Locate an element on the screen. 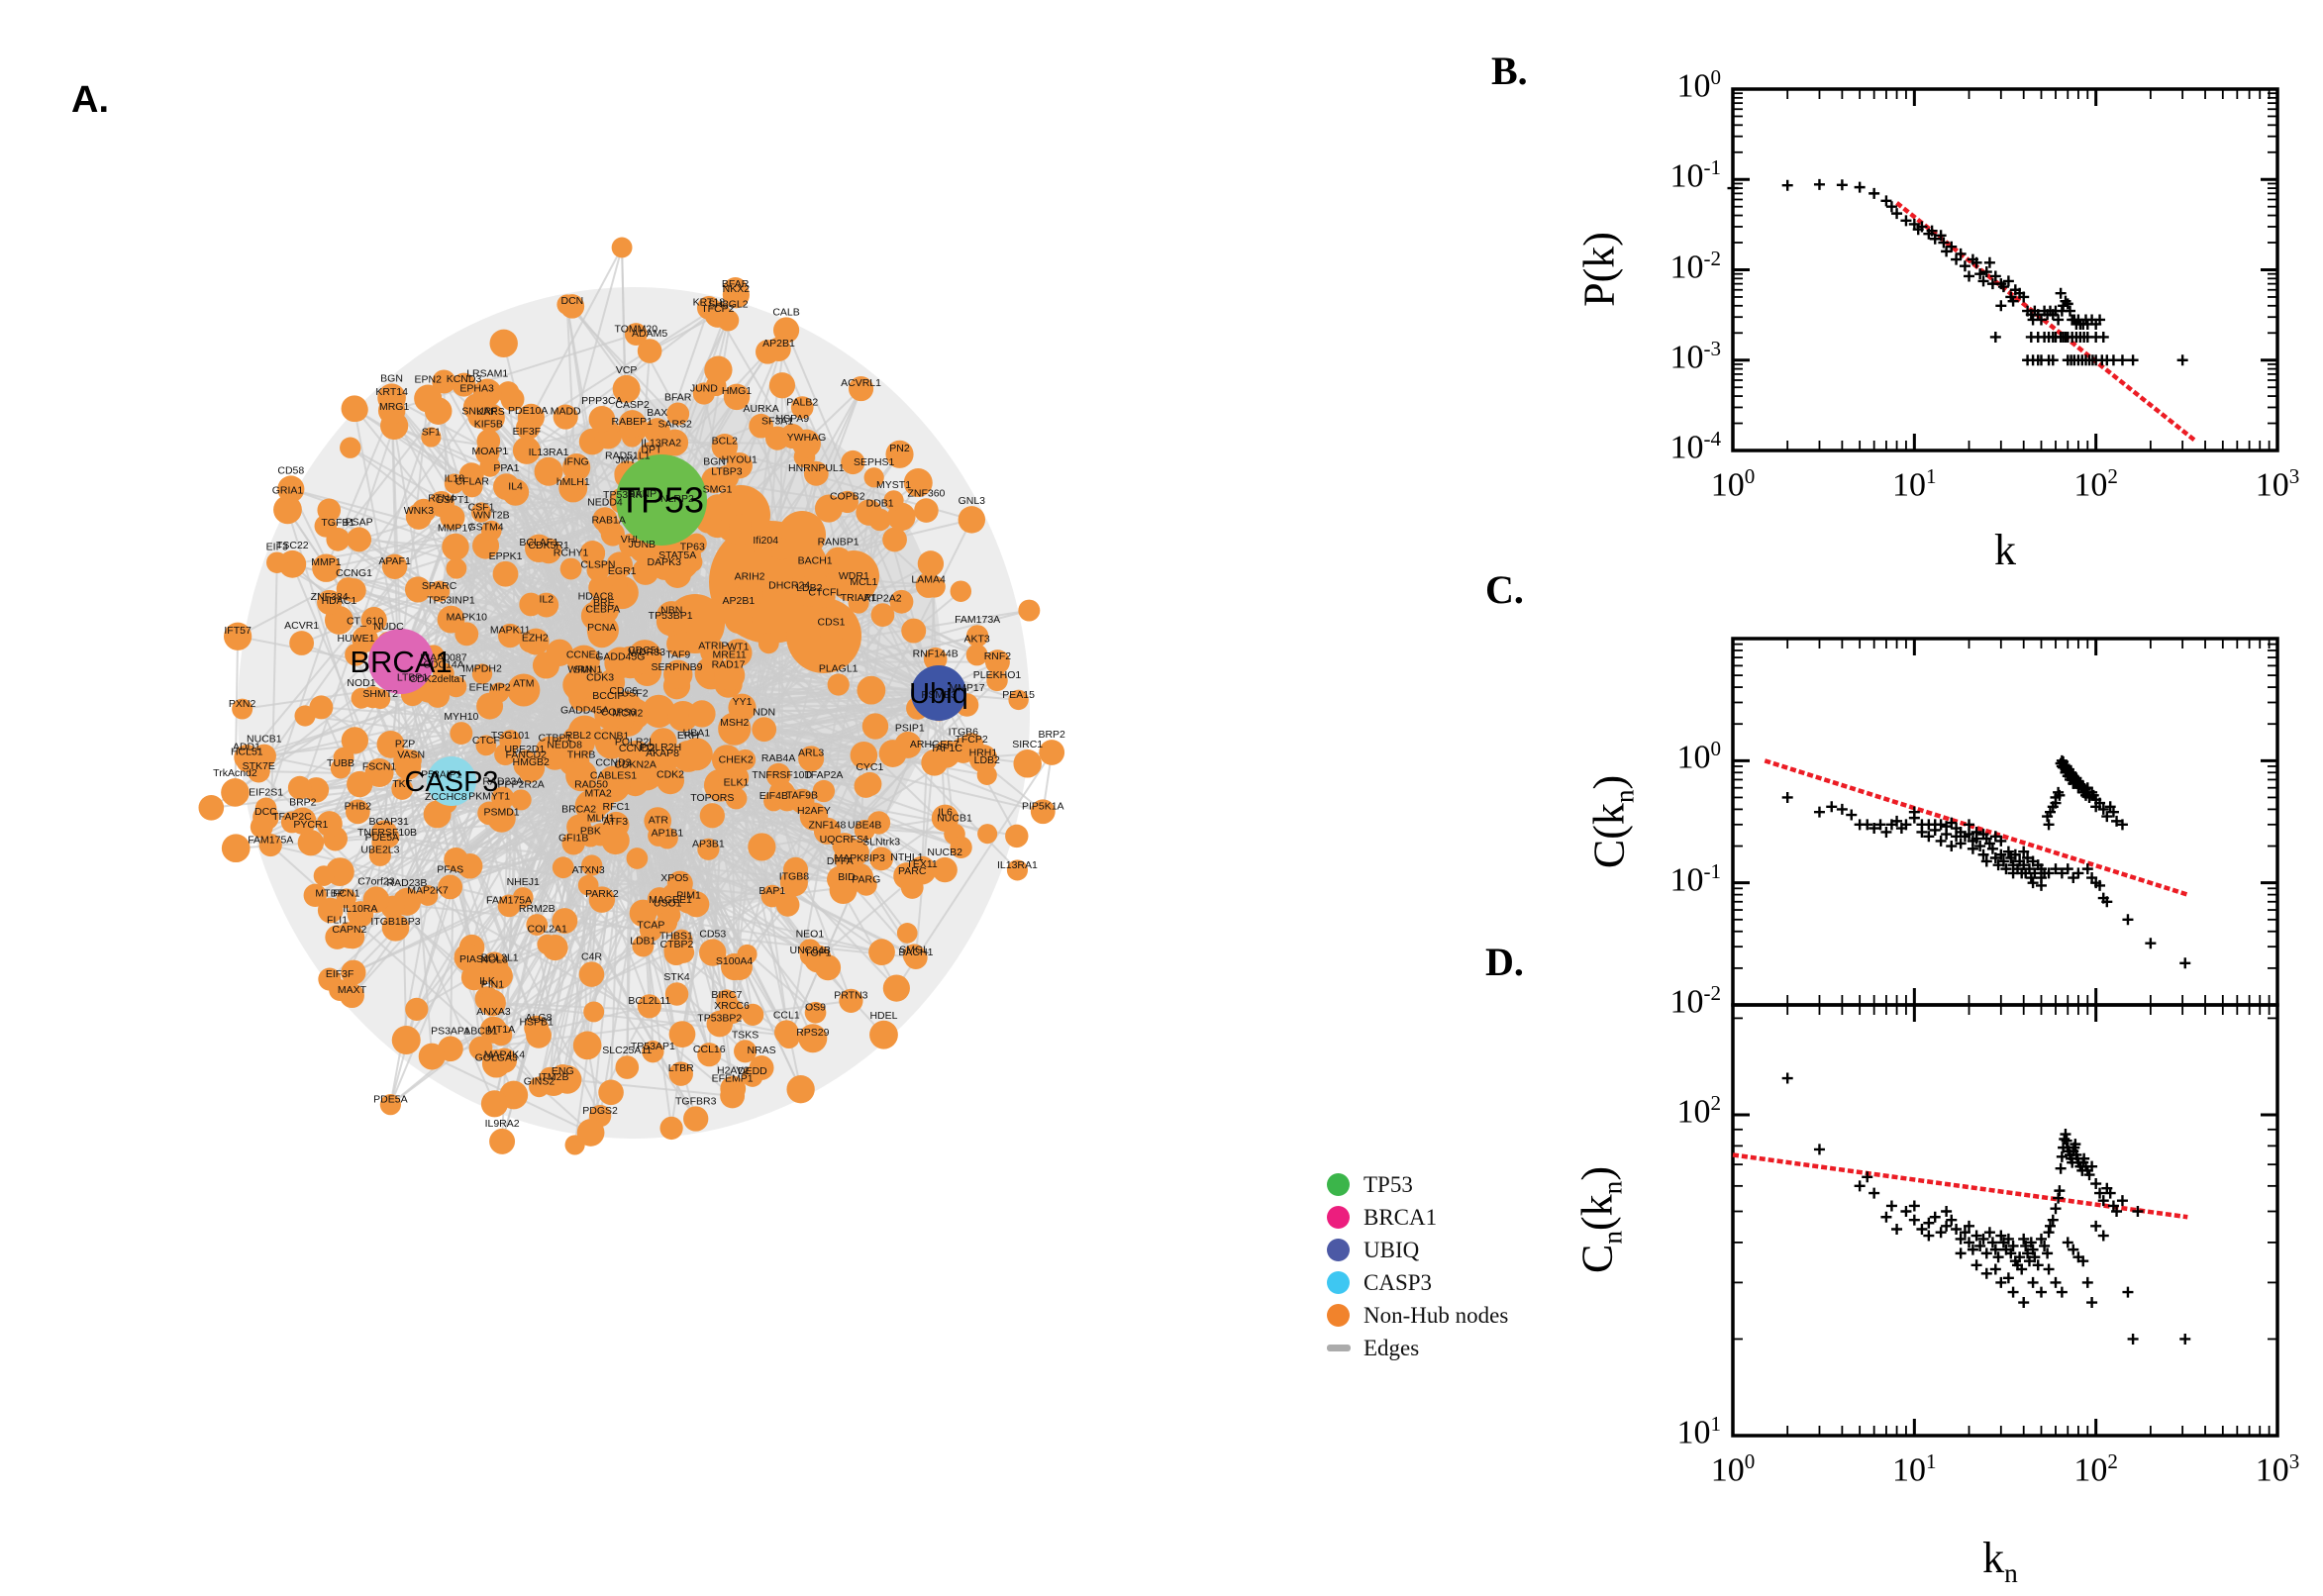  fit-line is located at coordinates (1960, 1186).